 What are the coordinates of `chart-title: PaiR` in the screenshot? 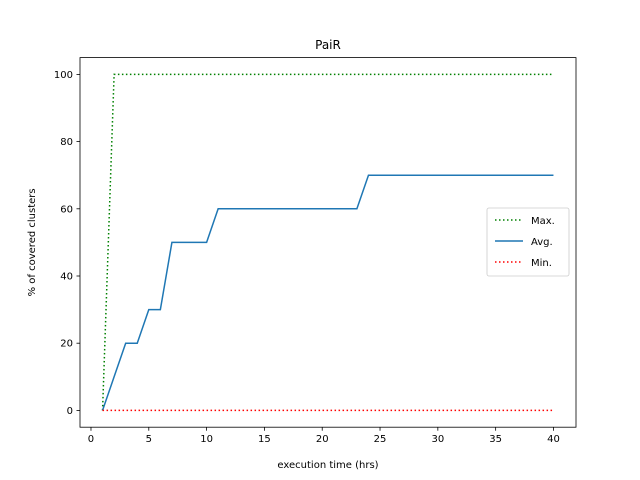 It's located at (328, 45).